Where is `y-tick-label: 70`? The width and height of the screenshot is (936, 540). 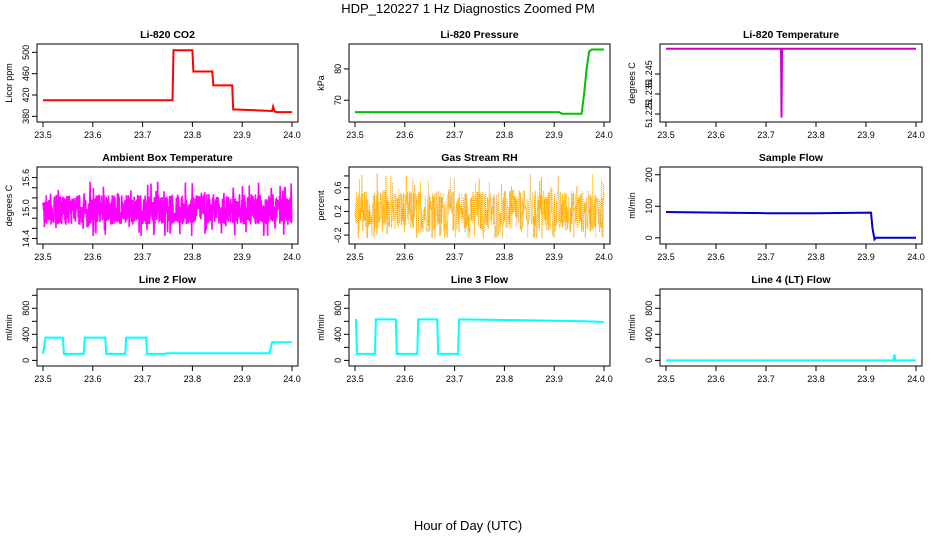
y-tick-label: 70 is located at coordinates (338, 100).